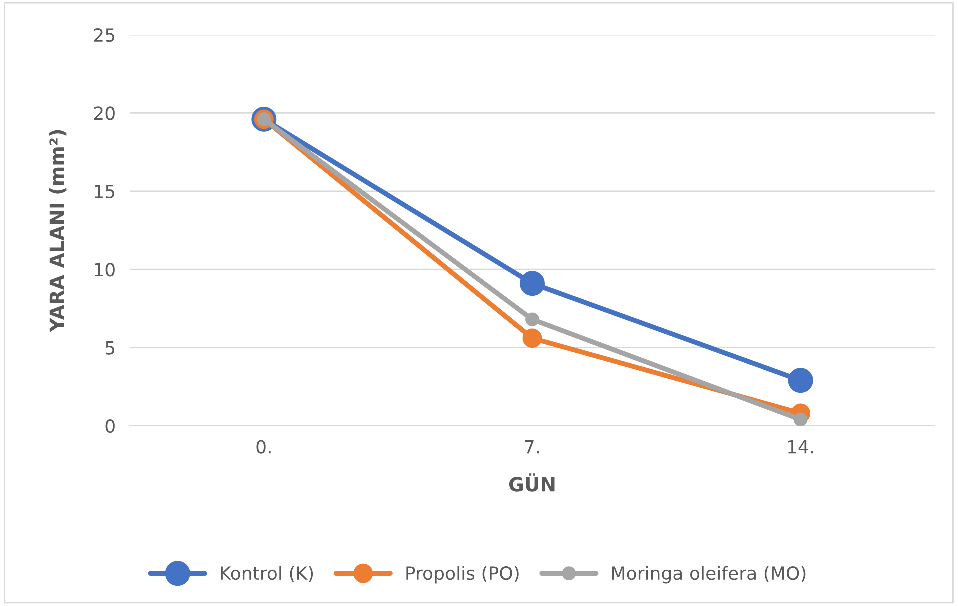 The image size is (958, 606). I want to click on y-tick-label: 0, so click(110, 426).